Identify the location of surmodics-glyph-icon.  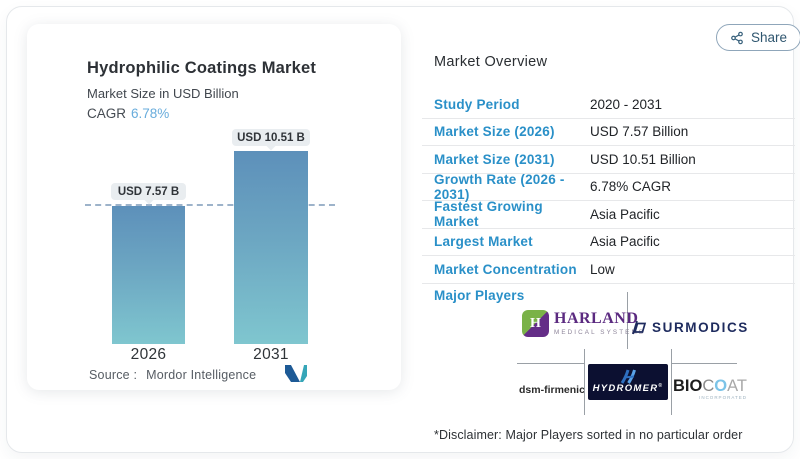
(639, 327).